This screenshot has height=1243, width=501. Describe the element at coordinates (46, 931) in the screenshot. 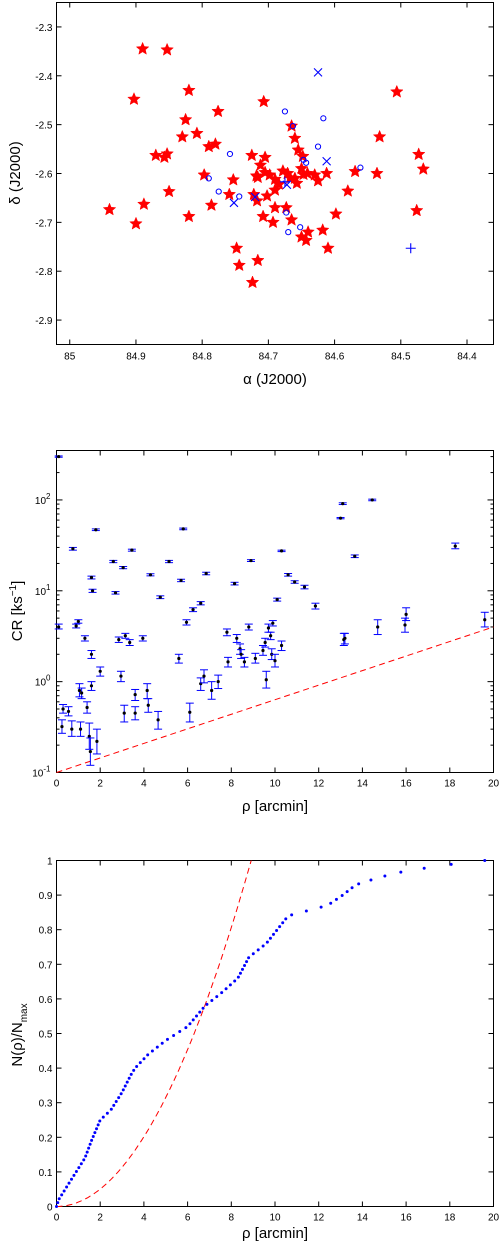

I see `y-tick-label-3: 0.8` at that location.